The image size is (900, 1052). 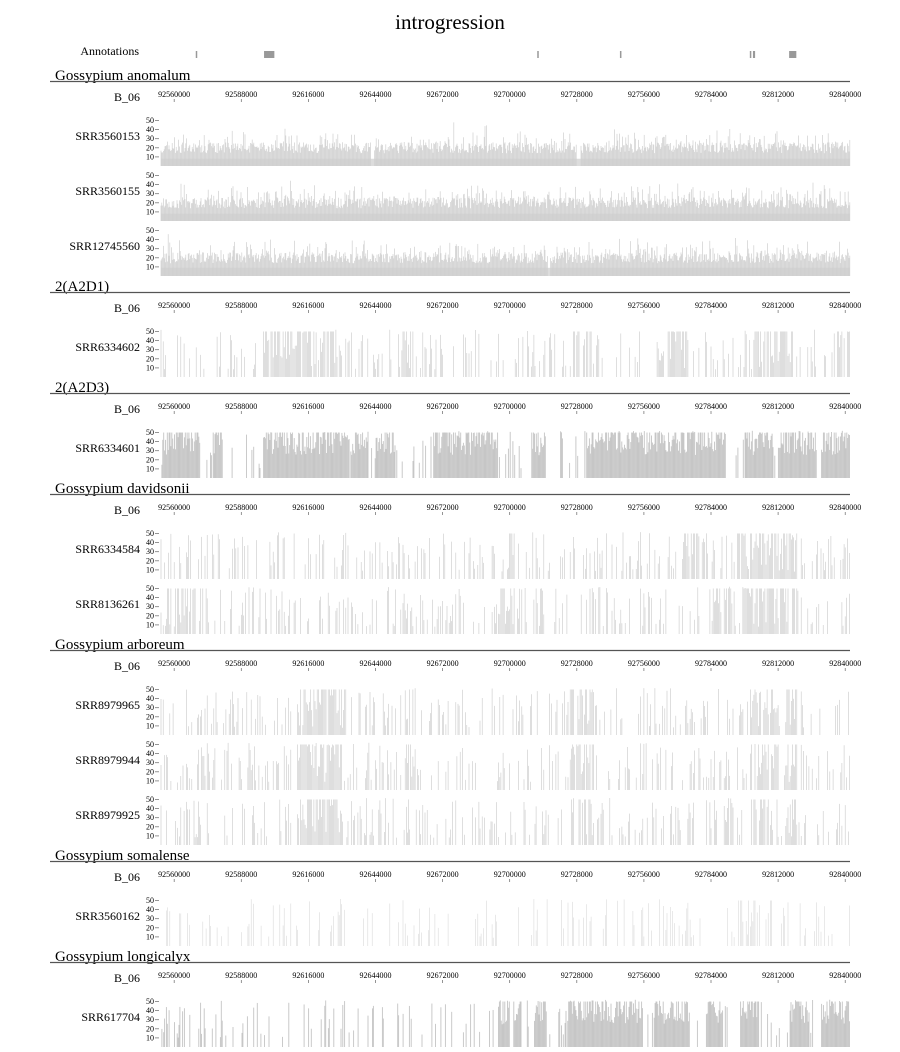 What do you see at coordinates (107, 191) in the screenshot?
I see `sample-label: SRR3560155` at bounding box center [107, 191].